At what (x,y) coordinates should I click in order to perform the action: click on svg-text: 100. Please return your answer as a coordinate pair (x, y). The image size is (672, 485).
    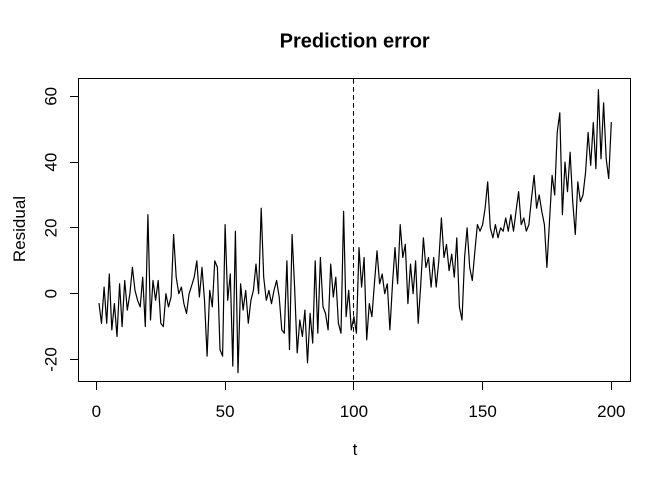
    Looking at the image, I should click on (354, 411).